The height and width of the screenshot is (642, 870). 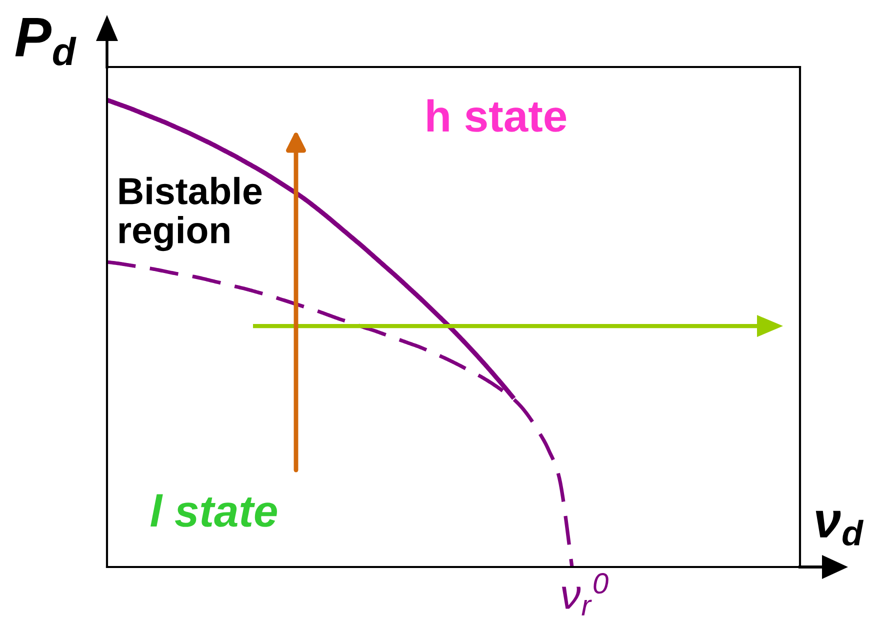 What do you see at coordinates (213, 510) in the screenshot?
I see `annotation: l state` at bounding box center [213, 510].